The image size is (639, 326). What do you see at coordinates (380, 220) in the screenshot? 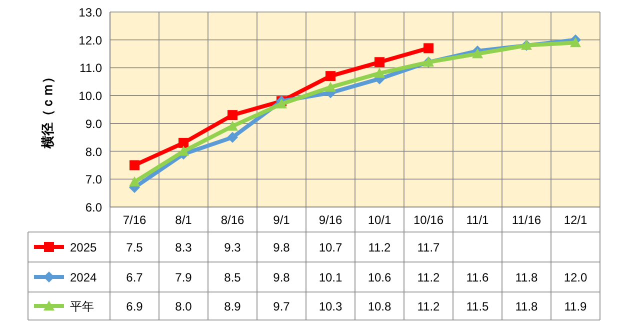
I see `x-tick-label: 10/1` at bounding box center [380, 220].